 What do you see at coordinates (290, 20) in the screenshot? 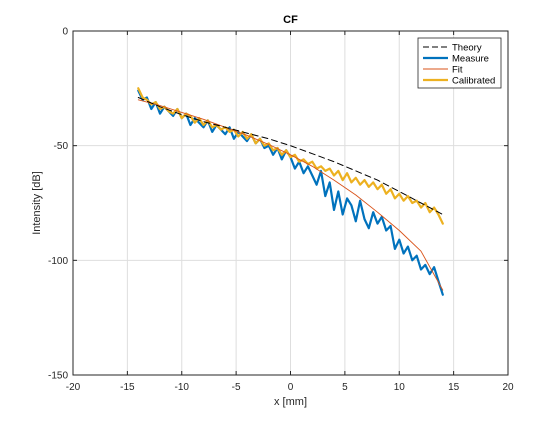
I see `chart-title: CF` at bounding box center [290, 20].